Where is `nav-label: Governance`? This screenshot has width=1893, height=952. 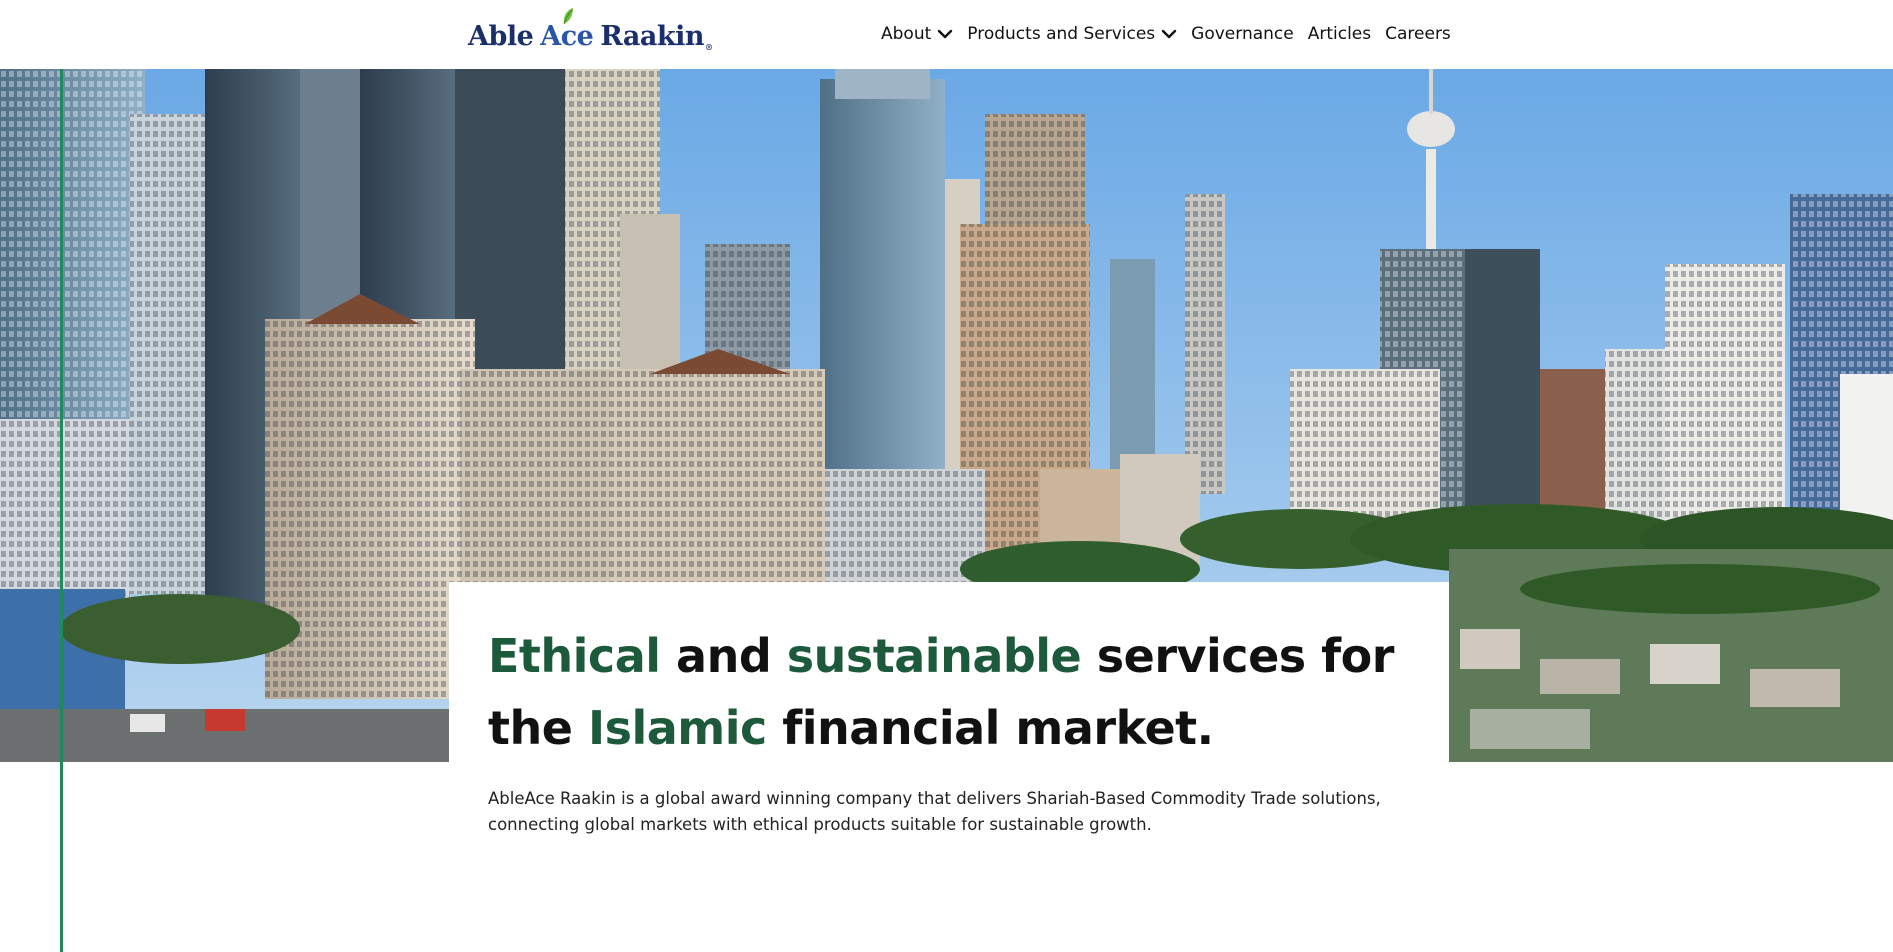 nav-label: Governance is located at coordinates (1242, 34).